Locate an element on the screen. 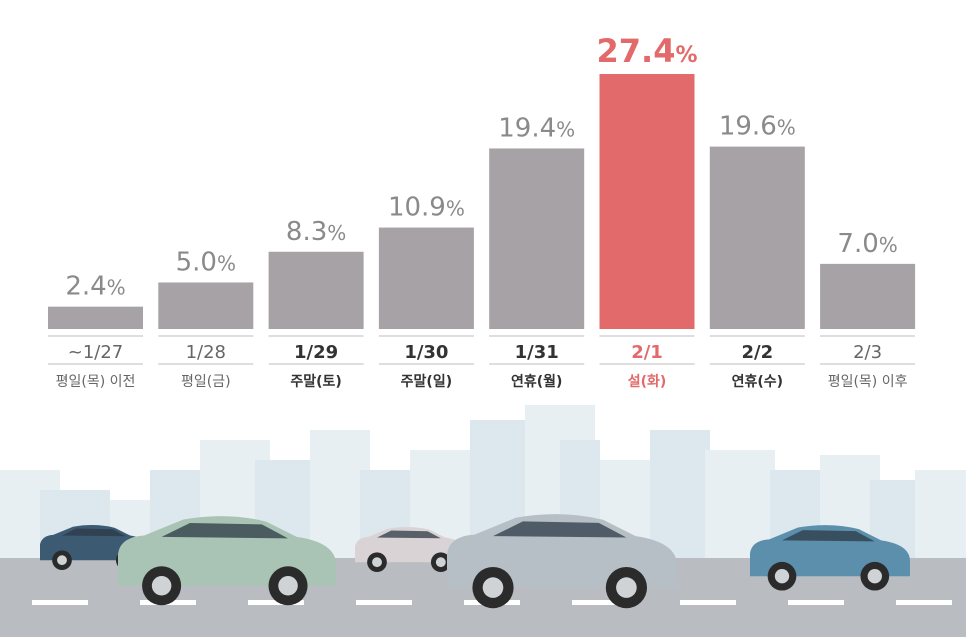 The image size is (966, 637). value-label: 2.4% is located at coordinates (95, 287).